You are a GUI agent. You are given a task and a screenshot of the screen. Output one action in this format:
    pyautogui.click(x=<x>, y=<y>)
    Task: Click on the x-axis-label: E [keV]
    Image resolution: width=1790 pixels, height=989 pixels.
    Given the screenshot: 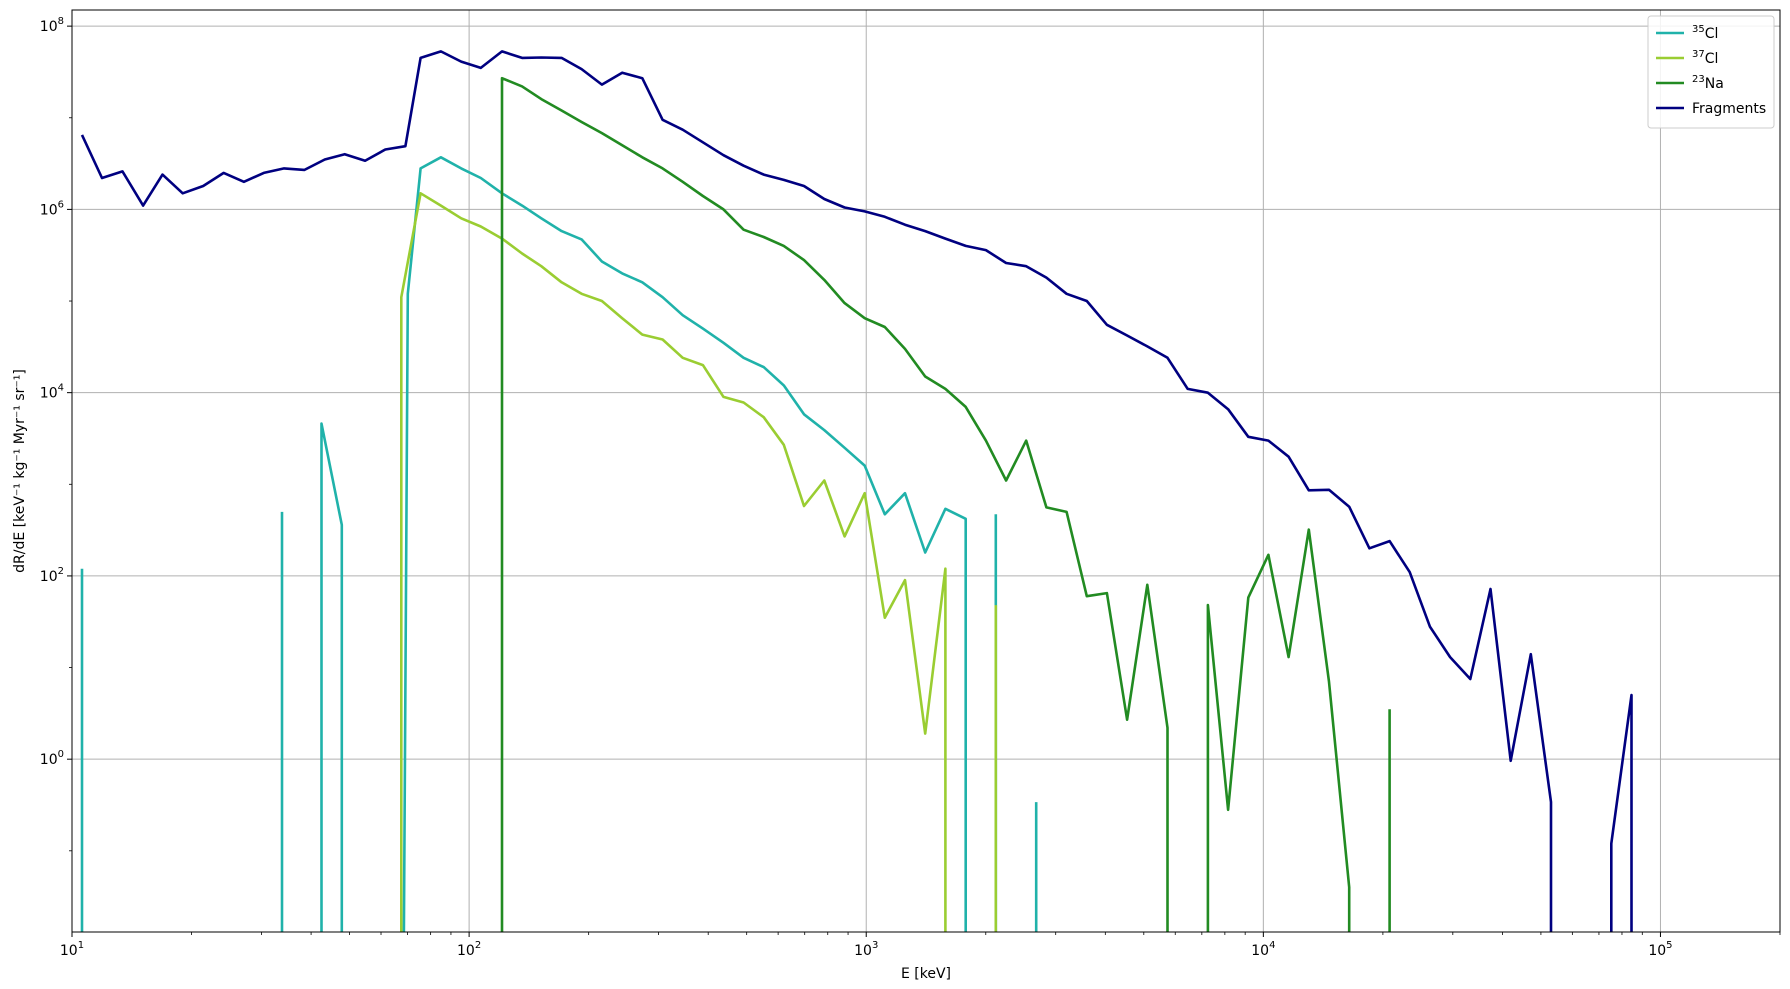 What is the action you would take?
    pyautogui.click(x=926, y=974)
    